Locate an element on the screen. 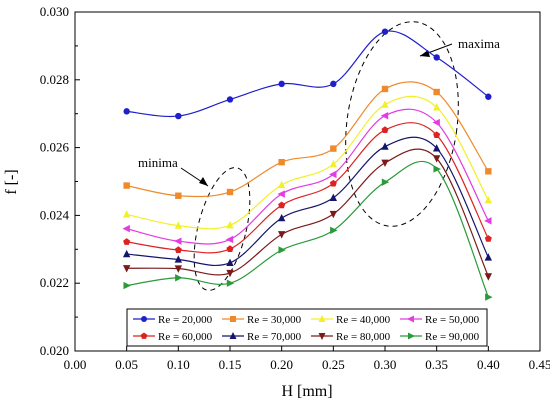 This screenshot has width=550, height=416. legend-item: Re = 70,000 is located at coordinates (262, 337).